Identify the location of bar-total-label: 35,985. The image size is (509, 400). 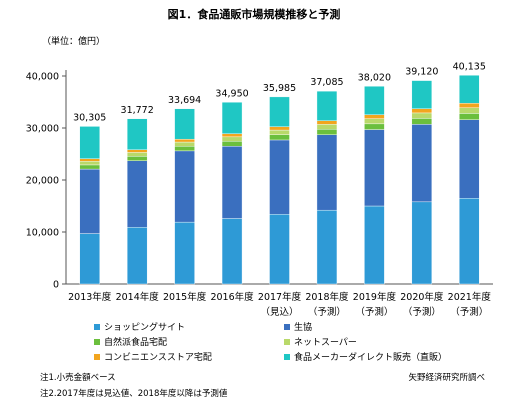
(279, 88).